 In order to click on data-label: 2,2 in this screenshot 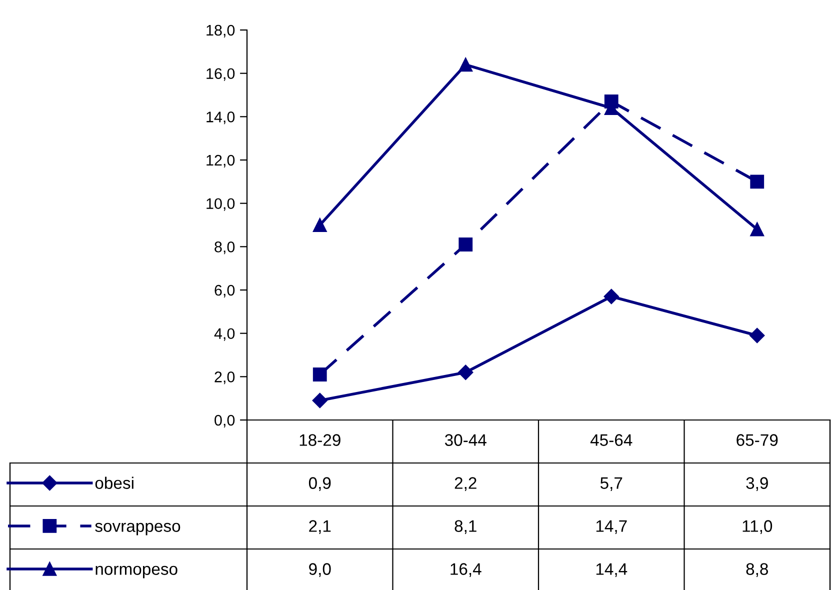, I will do `click(465, 484)`.